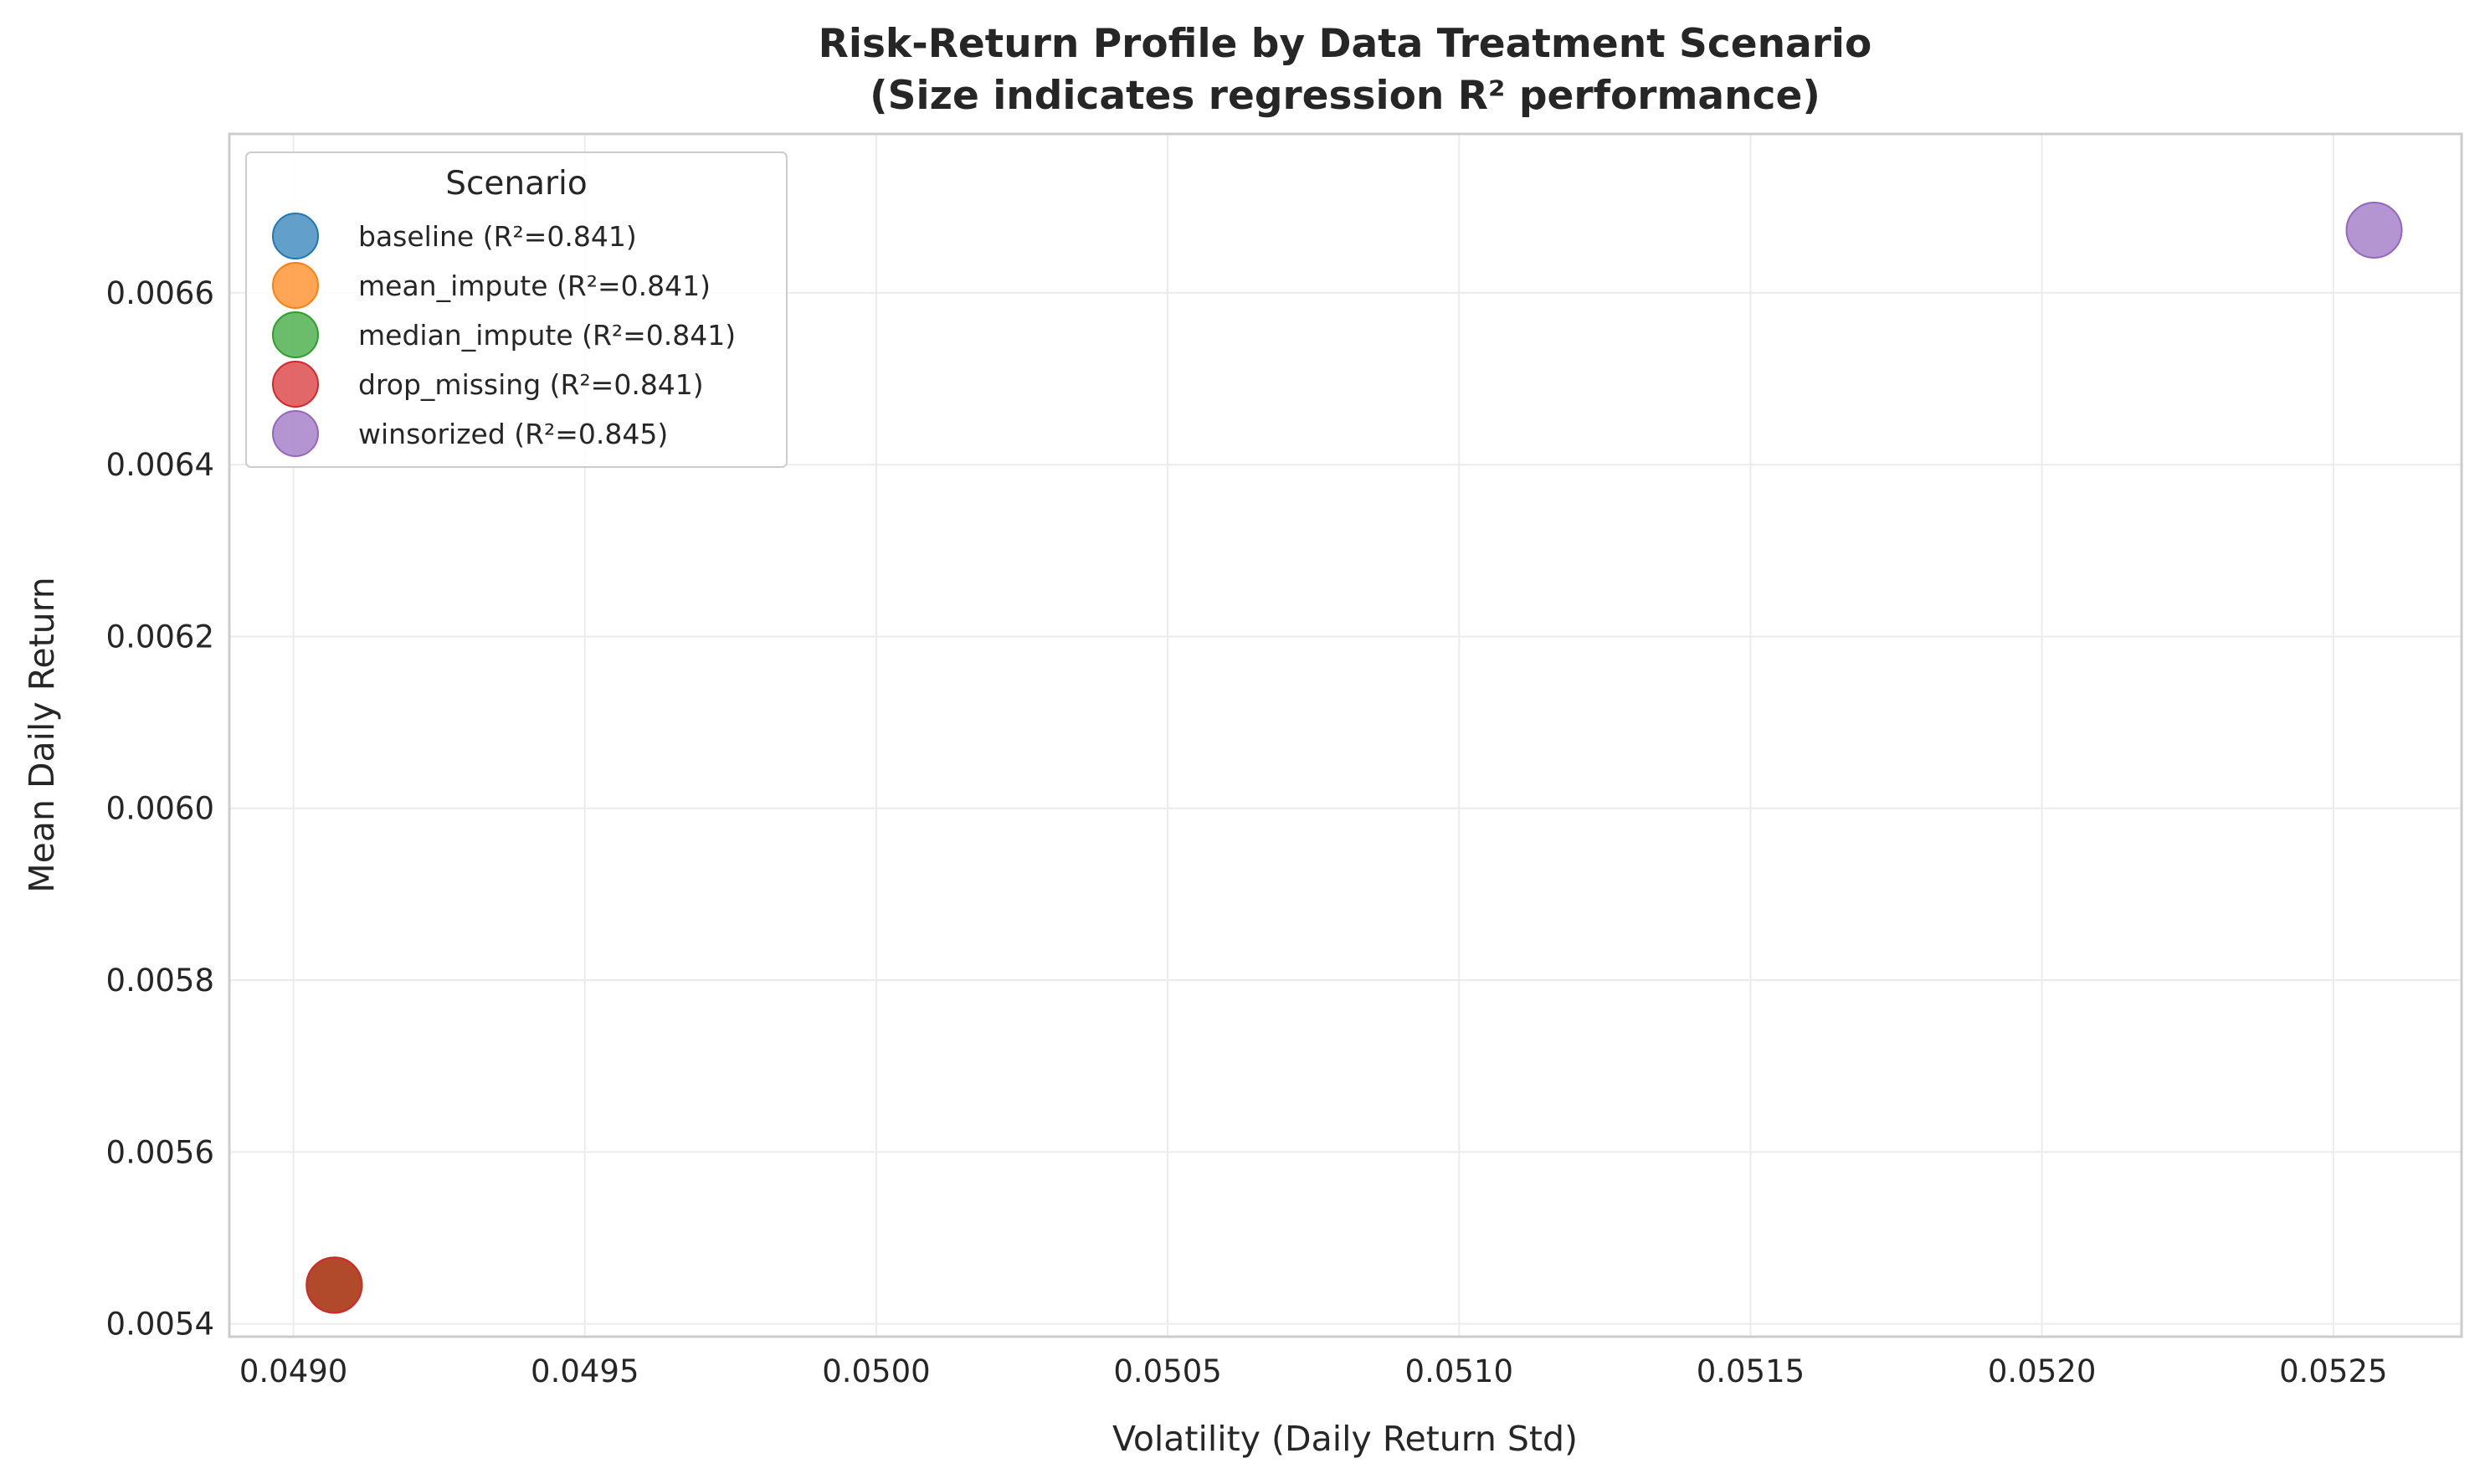  What do you see at coordinates (876, 1371) in the screenshot?
I see `x-tick-label: 0.0500` at bounding box center [876, 1371].